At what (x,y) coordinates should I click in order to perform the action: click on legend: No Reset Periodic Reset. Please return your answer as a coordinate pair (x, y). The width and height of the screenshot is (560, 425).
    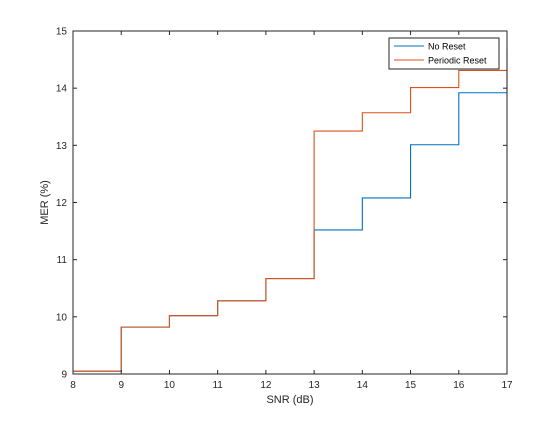
    Looking at the image, I should click on (444, 53).